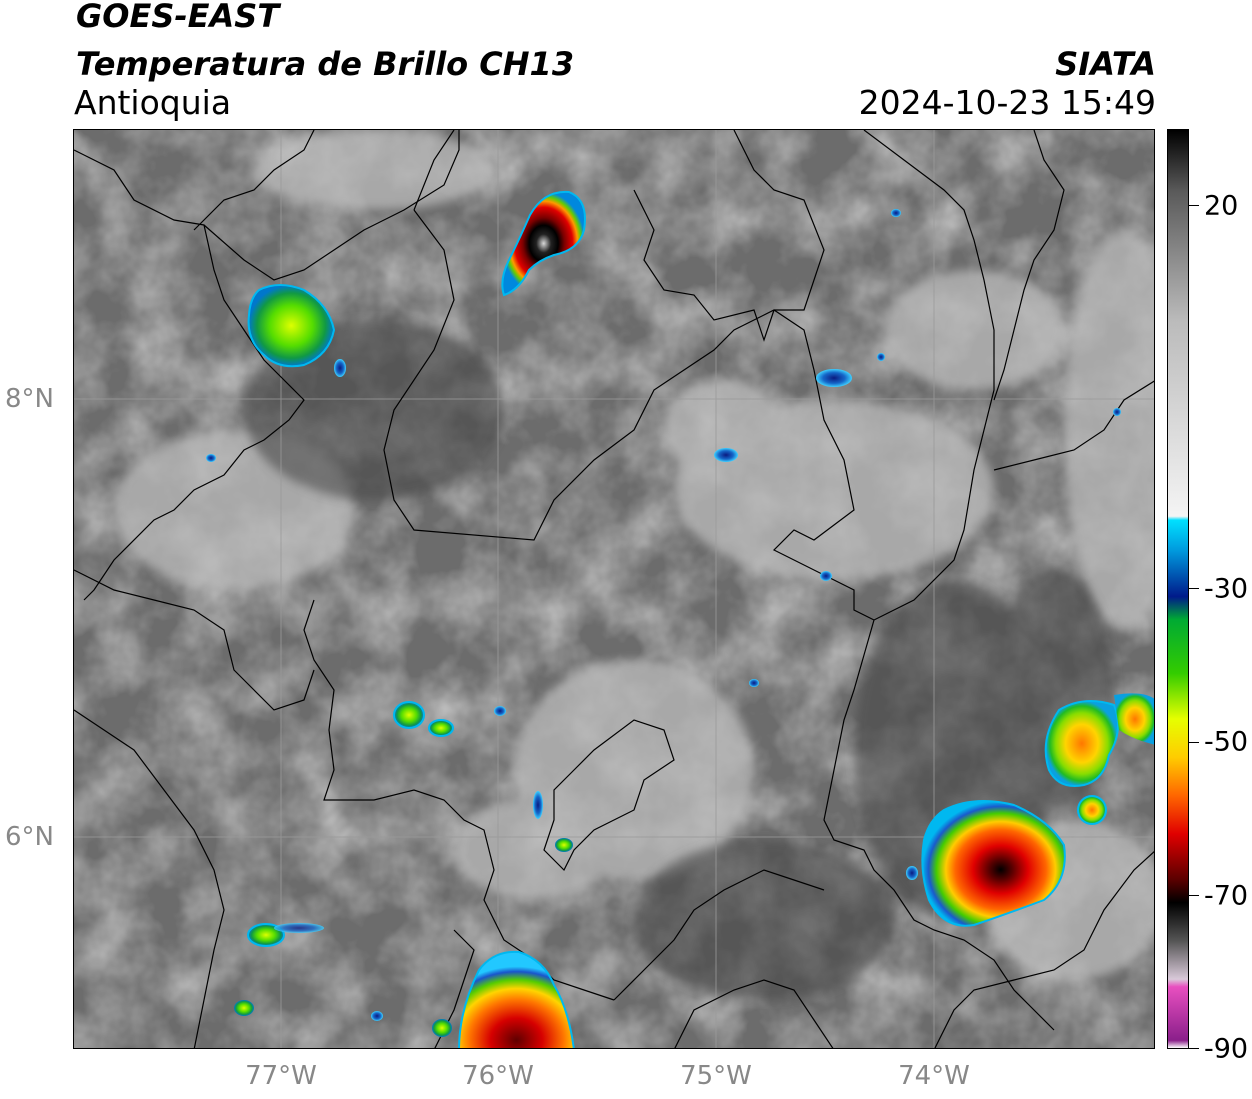  Describe the element at coordinates (934, 1076) in the screenshot. I see `lon-tick-label: 74°W` at that location.